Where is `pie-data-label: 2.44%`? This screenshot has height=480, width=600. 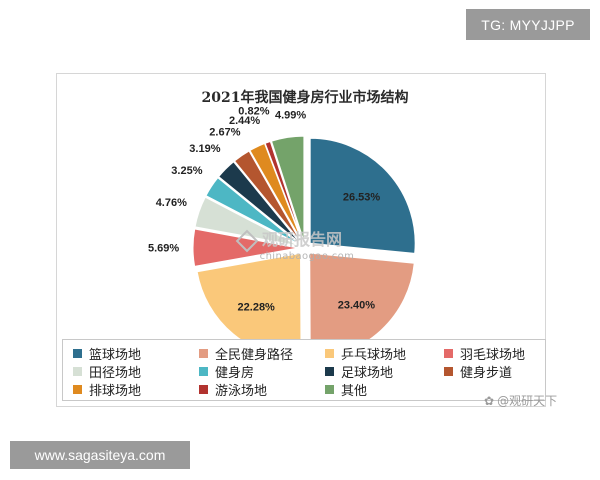 pie-data-label: 2.44% is located at coordinates (244, 121).